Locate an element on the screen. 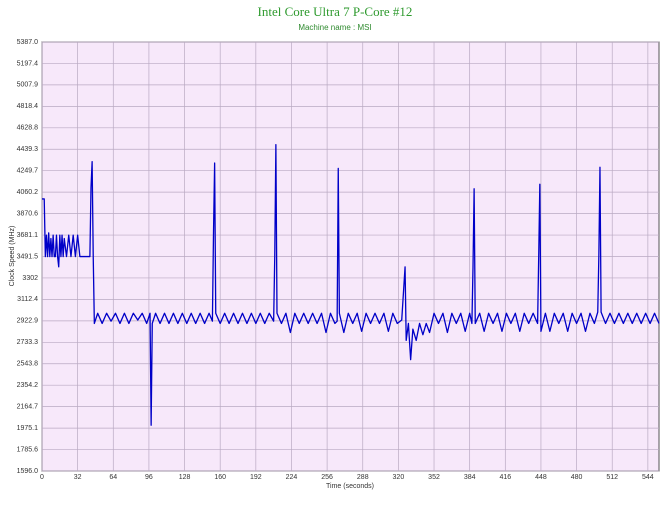 This screenshot has height=508, width=670. x-tick-label: 384 is located at coordinates (470, 477).